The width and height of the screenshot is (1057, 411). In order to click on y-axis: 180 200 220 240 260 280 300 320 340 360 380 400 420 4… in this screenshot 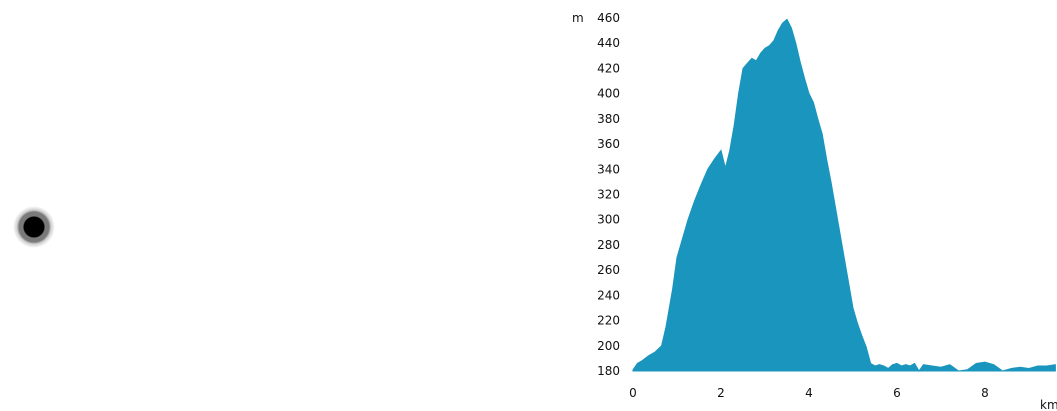, I will do `click(608, 194)`.